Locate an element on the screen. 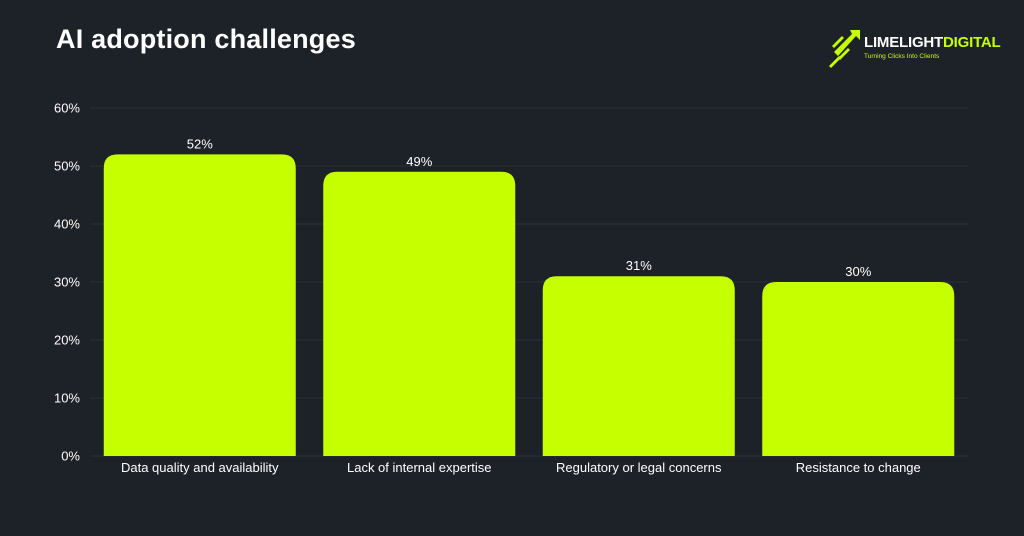 Image resolution: width=1024 pixels, height=536 pixels. y-tick-label: 30% is located at coordinates (67, 282).